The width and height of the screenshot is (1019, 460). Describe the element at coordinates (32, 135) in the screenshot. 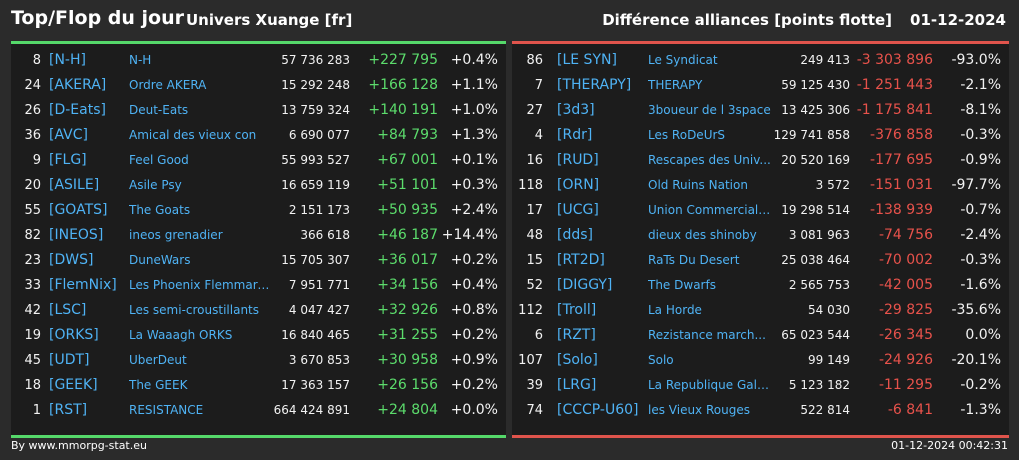

I see `alliance-rank: 36` at that location.